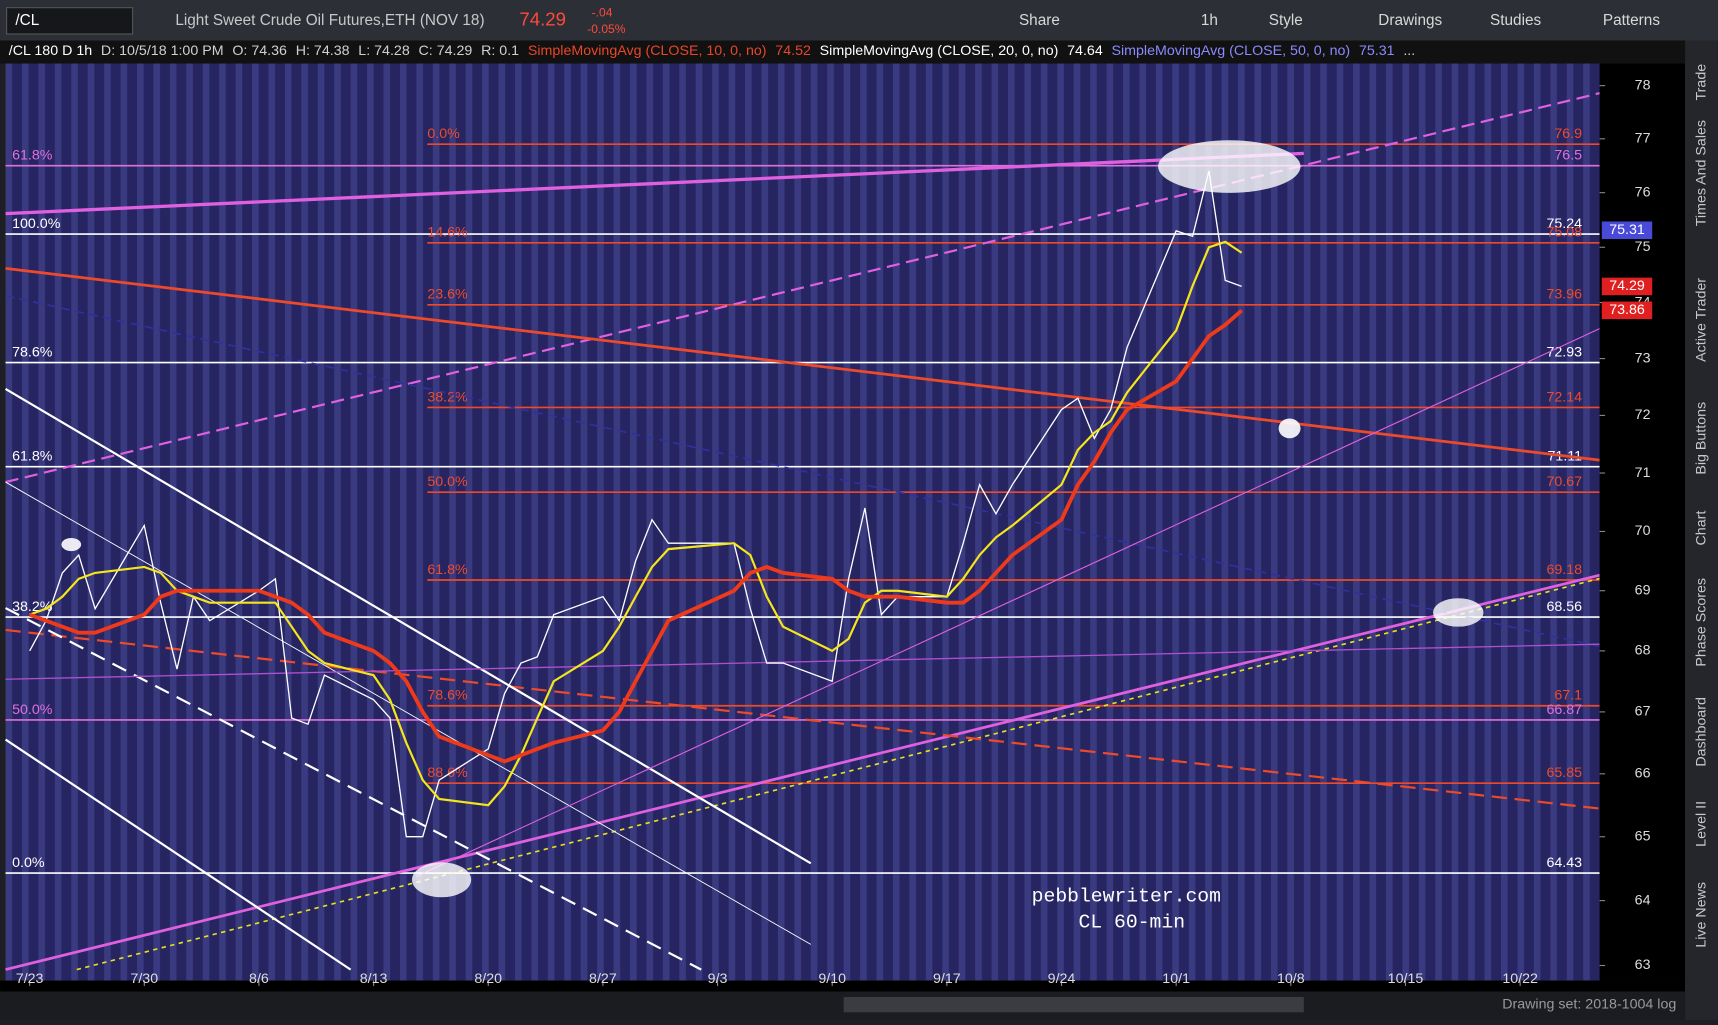 Image resolution: width=1718 pixels, height=1025 pixels. I want to click on side-tab: Chart, so click(1701, 528).